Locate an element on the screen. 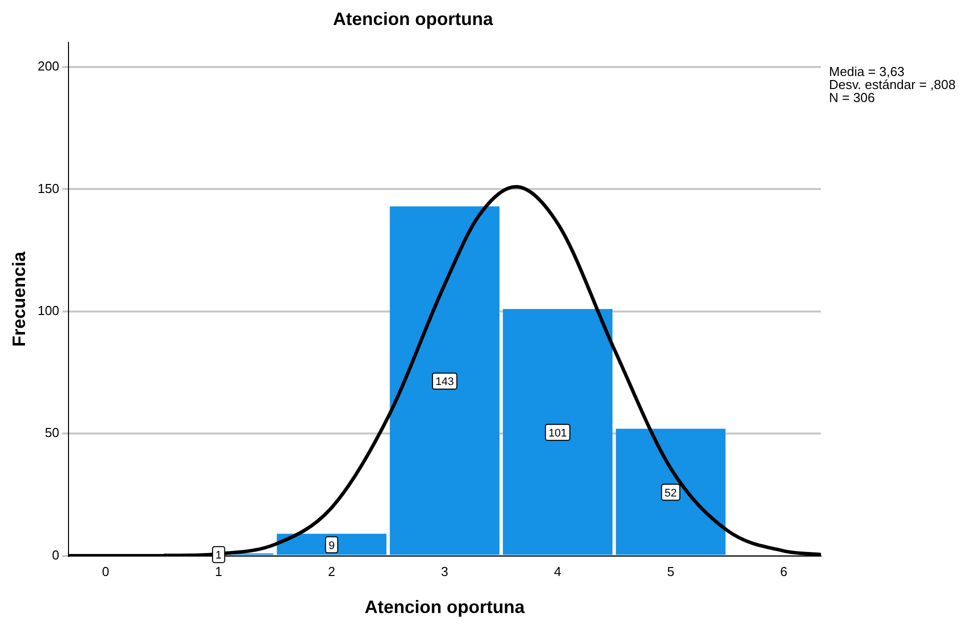 The image size is (971, 628). x-tick-label: 4 is located at coordinates (558, 572).